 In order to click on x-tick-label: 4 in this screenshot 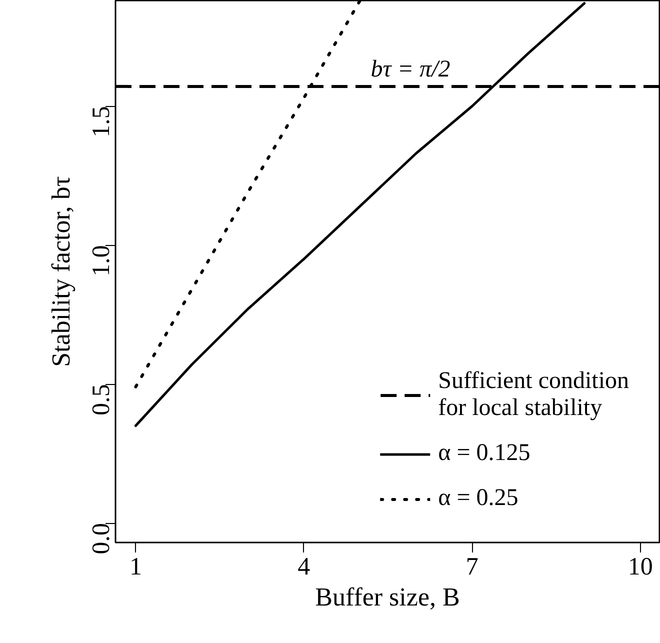, I will do `click(304, 567)`.